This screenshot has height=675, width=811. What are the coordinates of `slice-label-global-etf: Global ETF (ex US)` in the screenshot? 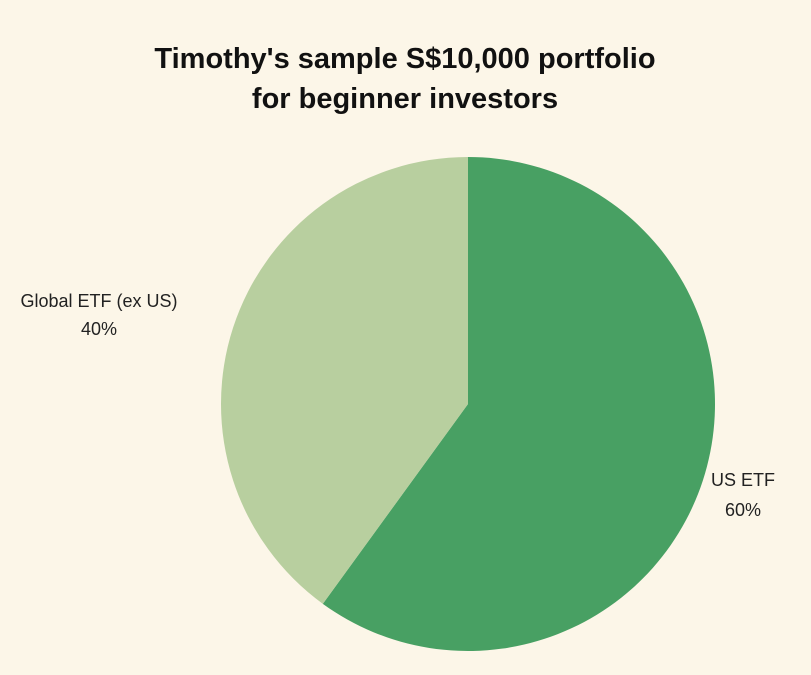 It's located at (98, 301).